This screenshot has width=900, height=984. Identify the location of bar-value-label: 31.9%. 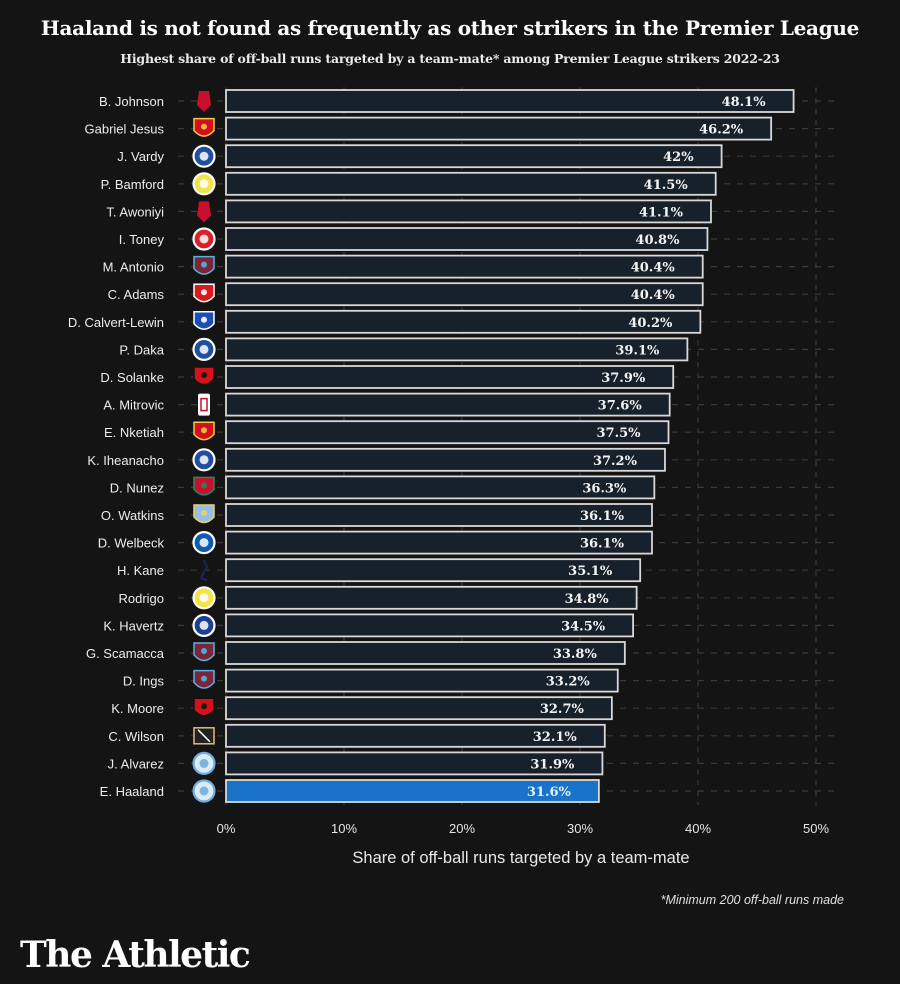
(552, 764).